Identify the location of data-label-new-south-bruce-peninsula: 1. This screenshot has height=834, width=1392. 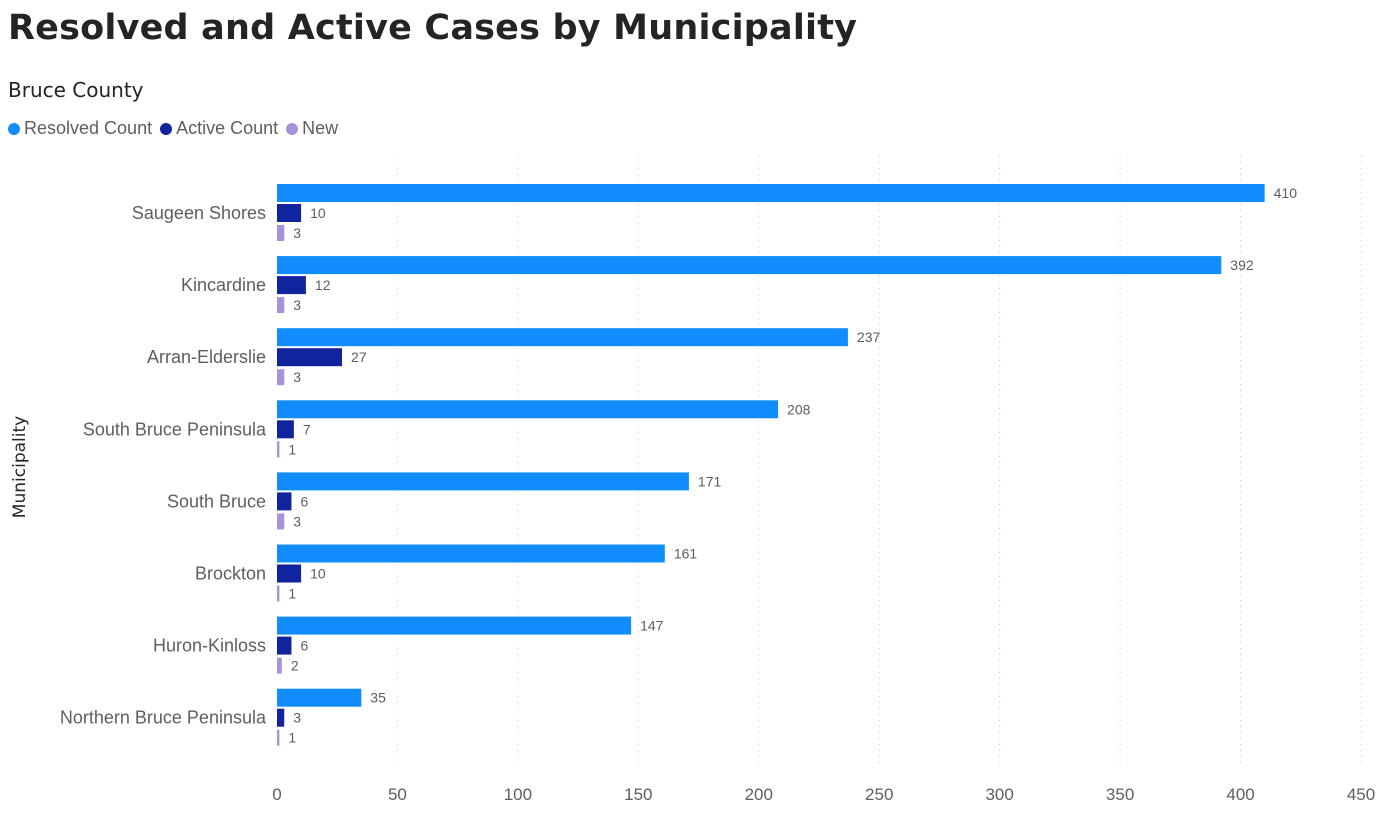
(292, 449).